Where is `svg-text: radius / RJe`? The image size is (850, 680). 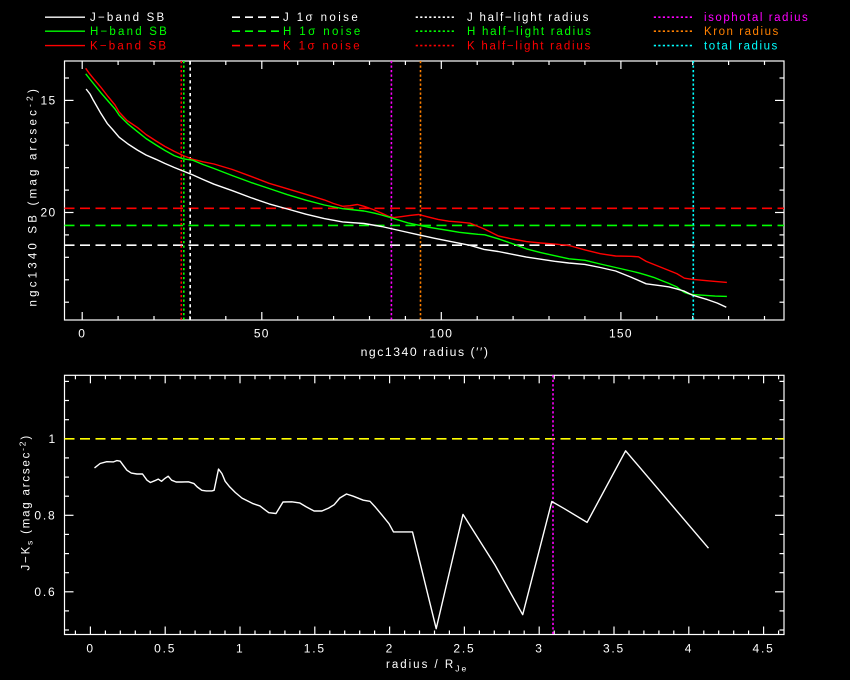 svg-text: radius / RJe is located at coordinates (427, 666).